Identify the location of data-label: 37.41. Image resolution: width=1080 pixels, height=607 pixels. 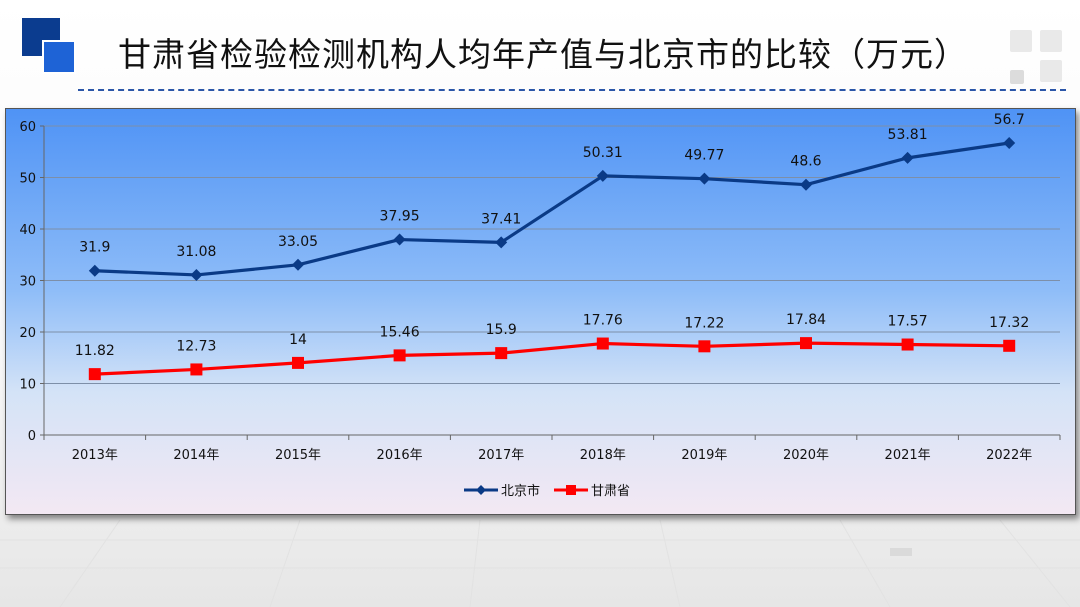
(501, 219).